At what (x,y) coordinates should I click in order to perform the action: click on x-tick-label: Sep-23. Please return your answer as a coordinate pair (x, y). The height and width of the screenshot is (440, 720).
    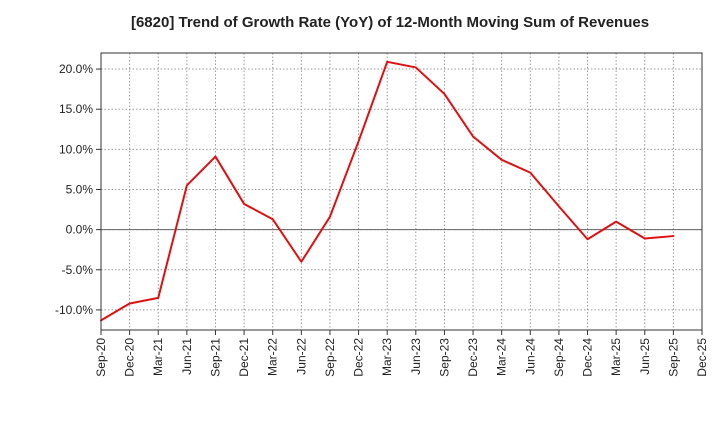
    Looking at the image, I should click on (444, 357).